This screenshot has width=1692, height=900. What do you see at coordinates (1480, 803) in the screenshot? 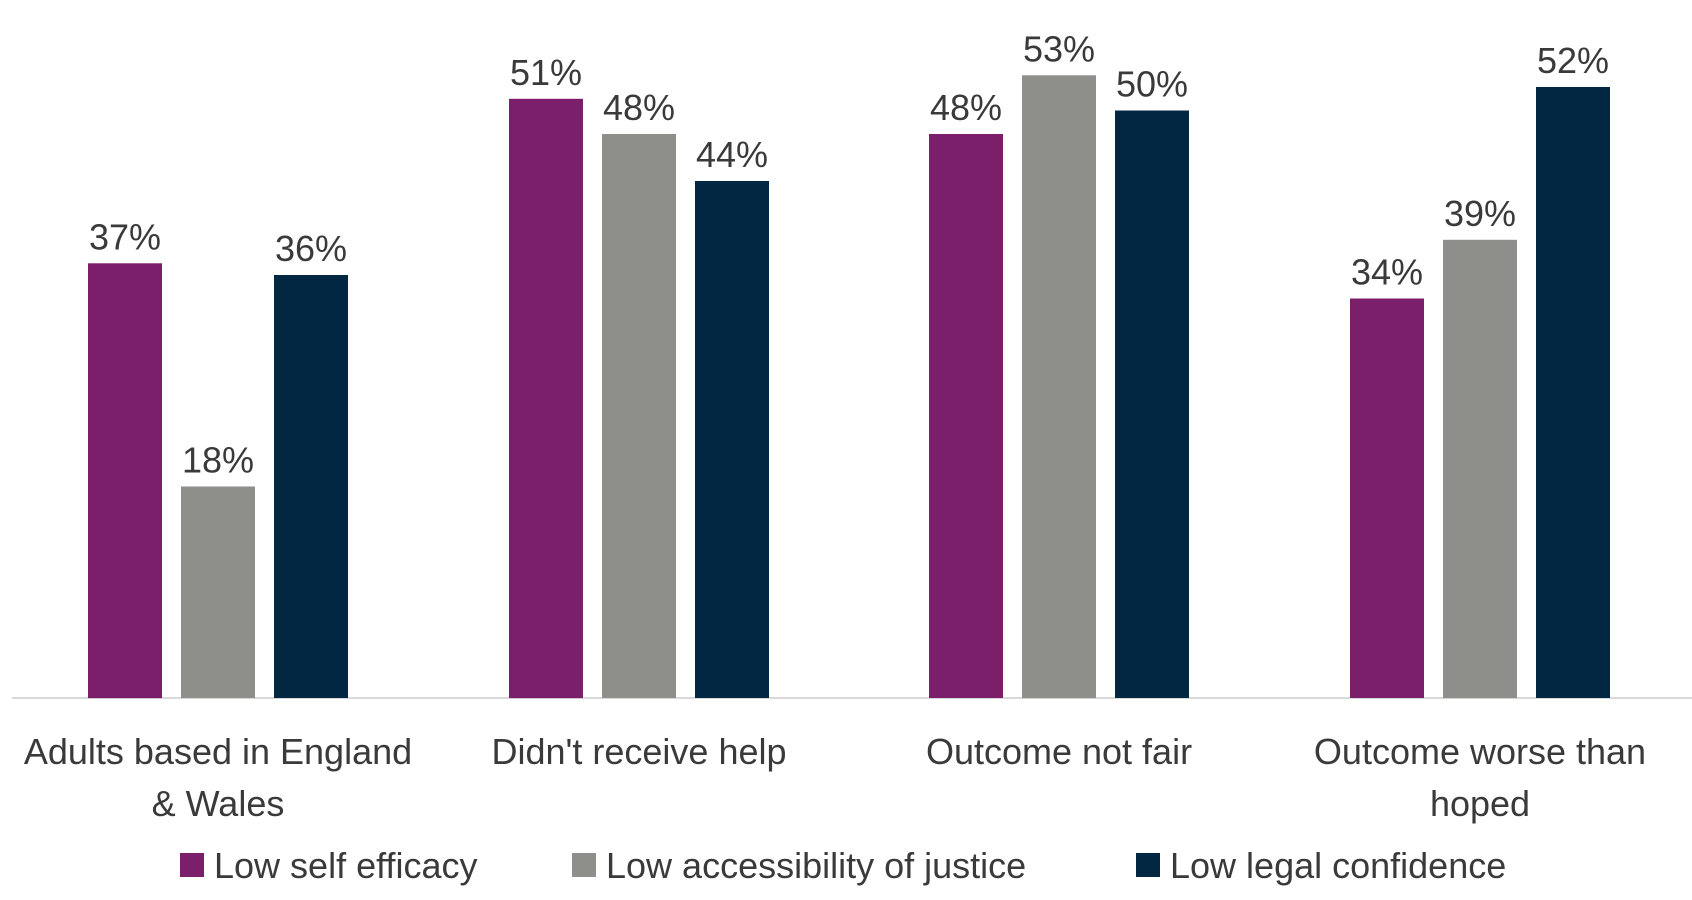
I see `category-label: hoped` at bounding box center [1480, 803].